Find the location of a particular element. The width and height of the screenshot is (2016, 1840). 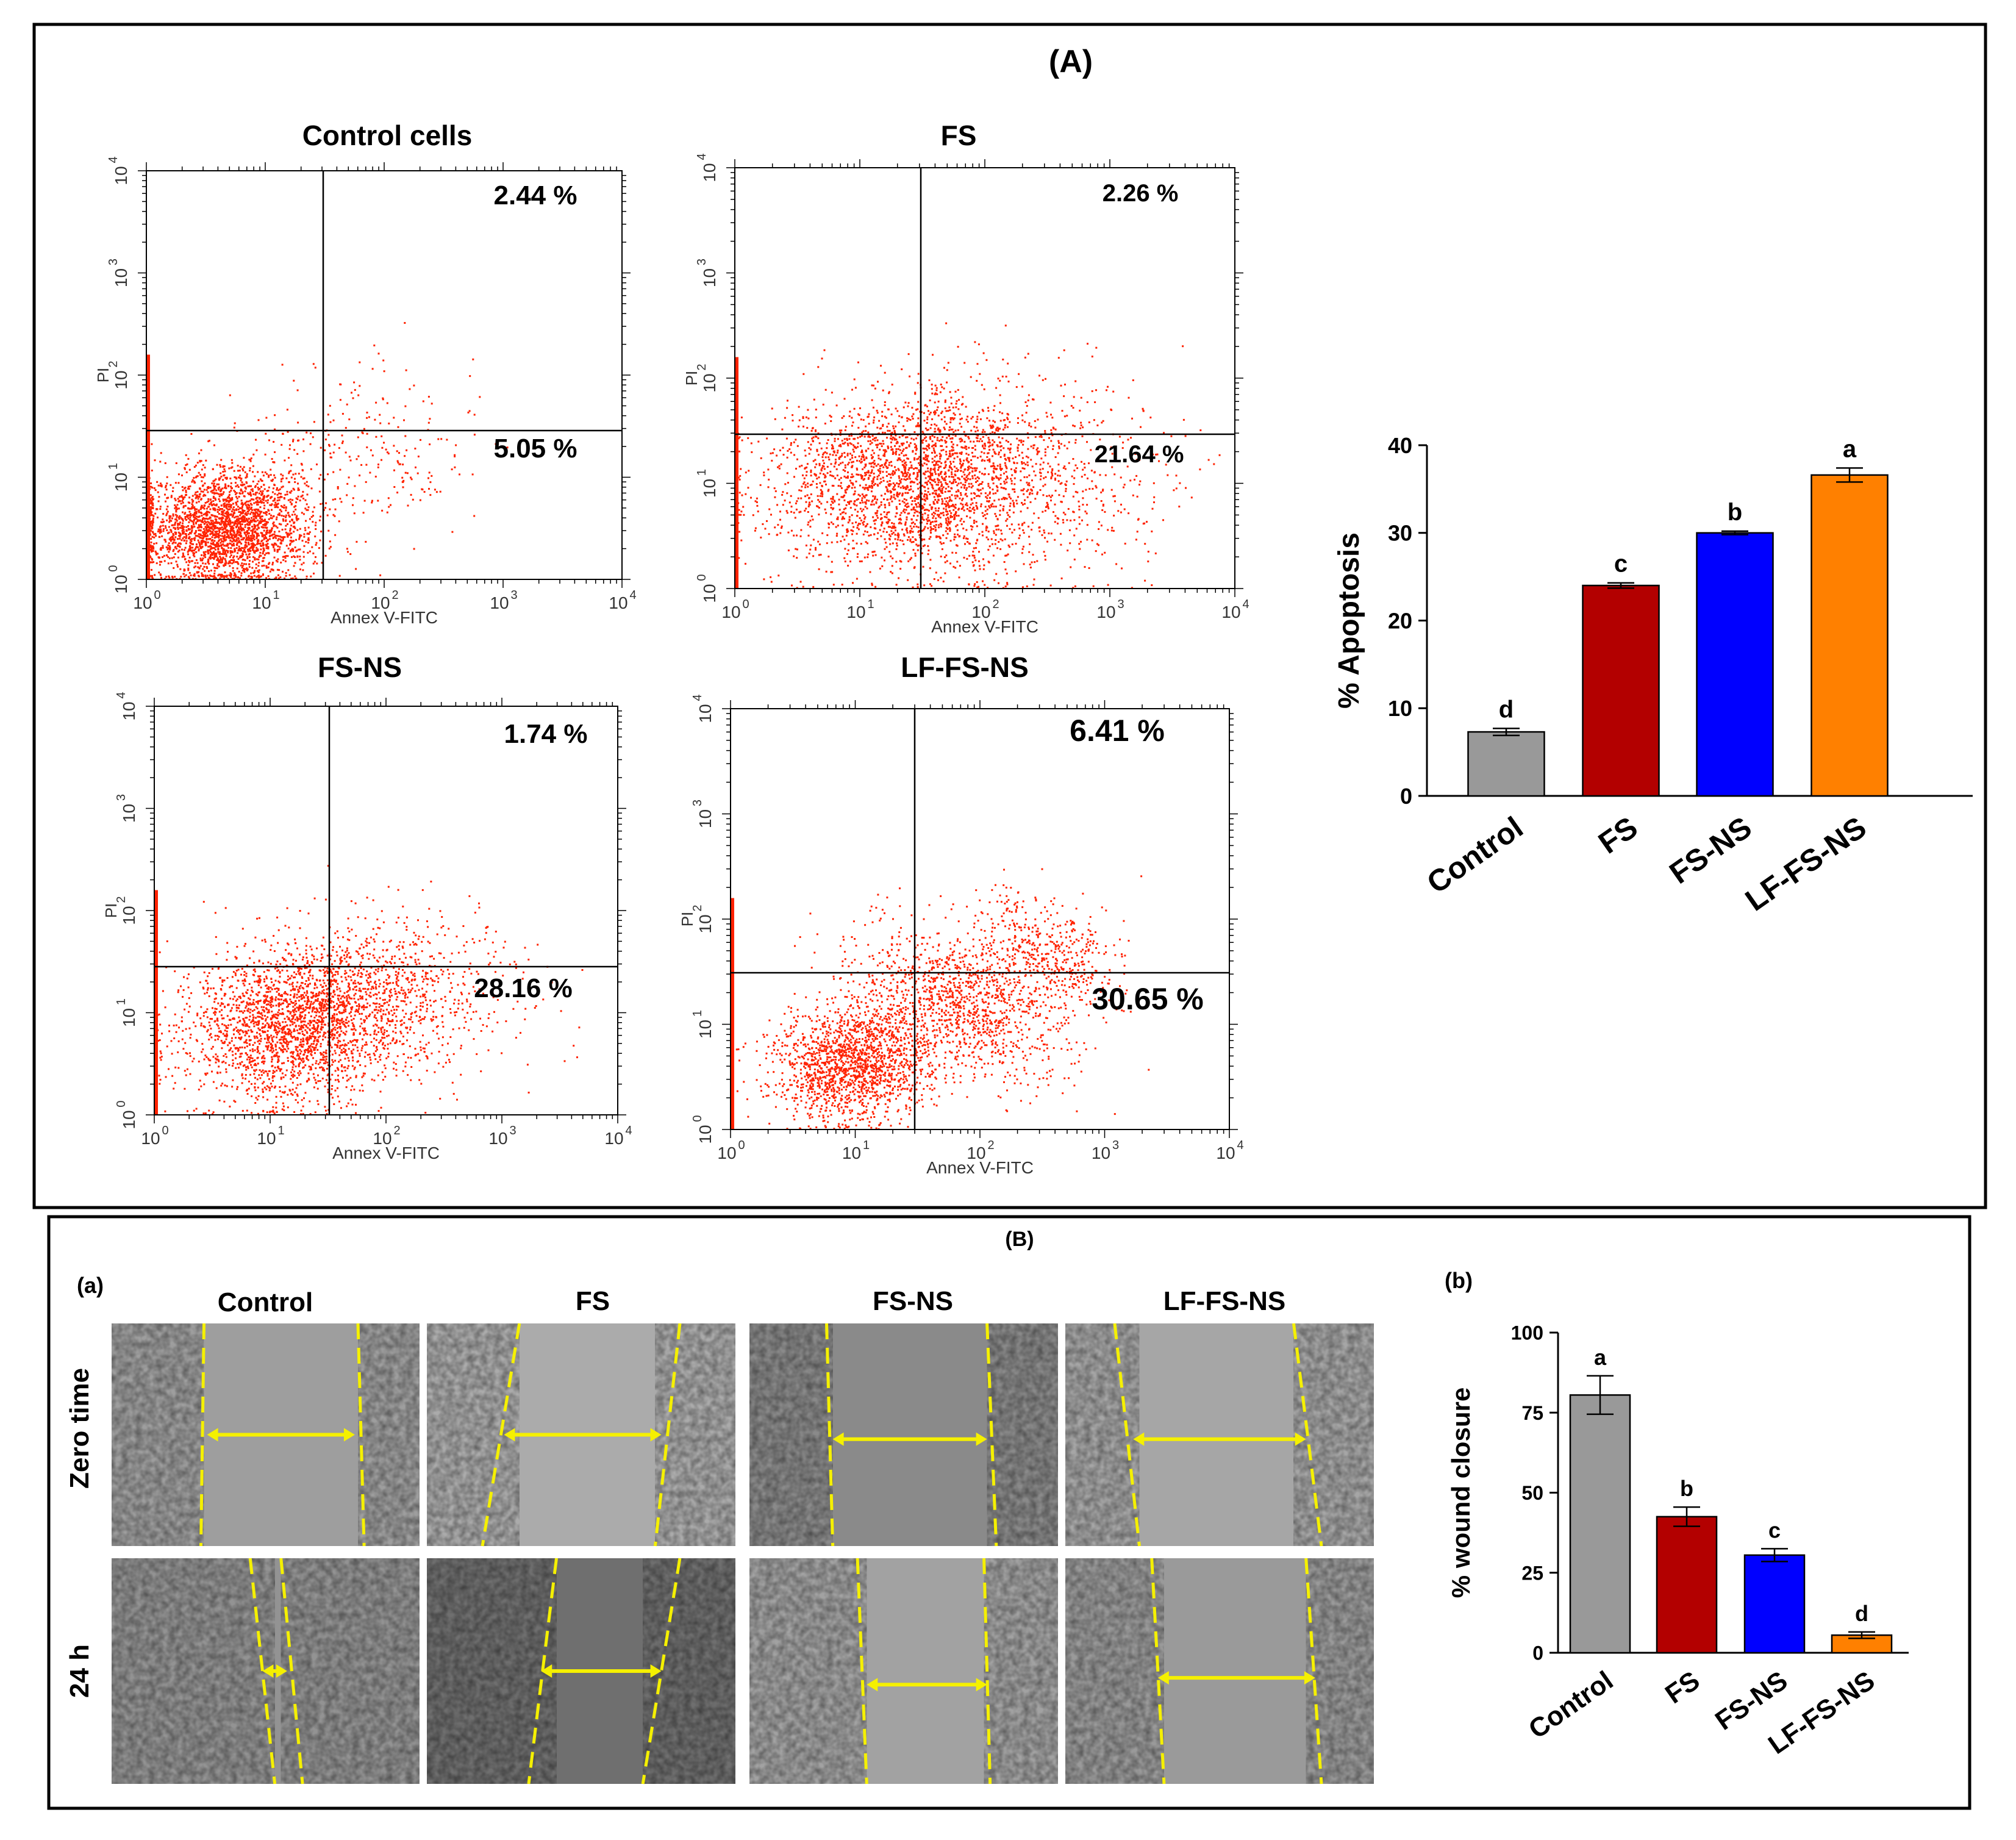

y-tick-label: 25 is located at coordinates (1532, 1573).